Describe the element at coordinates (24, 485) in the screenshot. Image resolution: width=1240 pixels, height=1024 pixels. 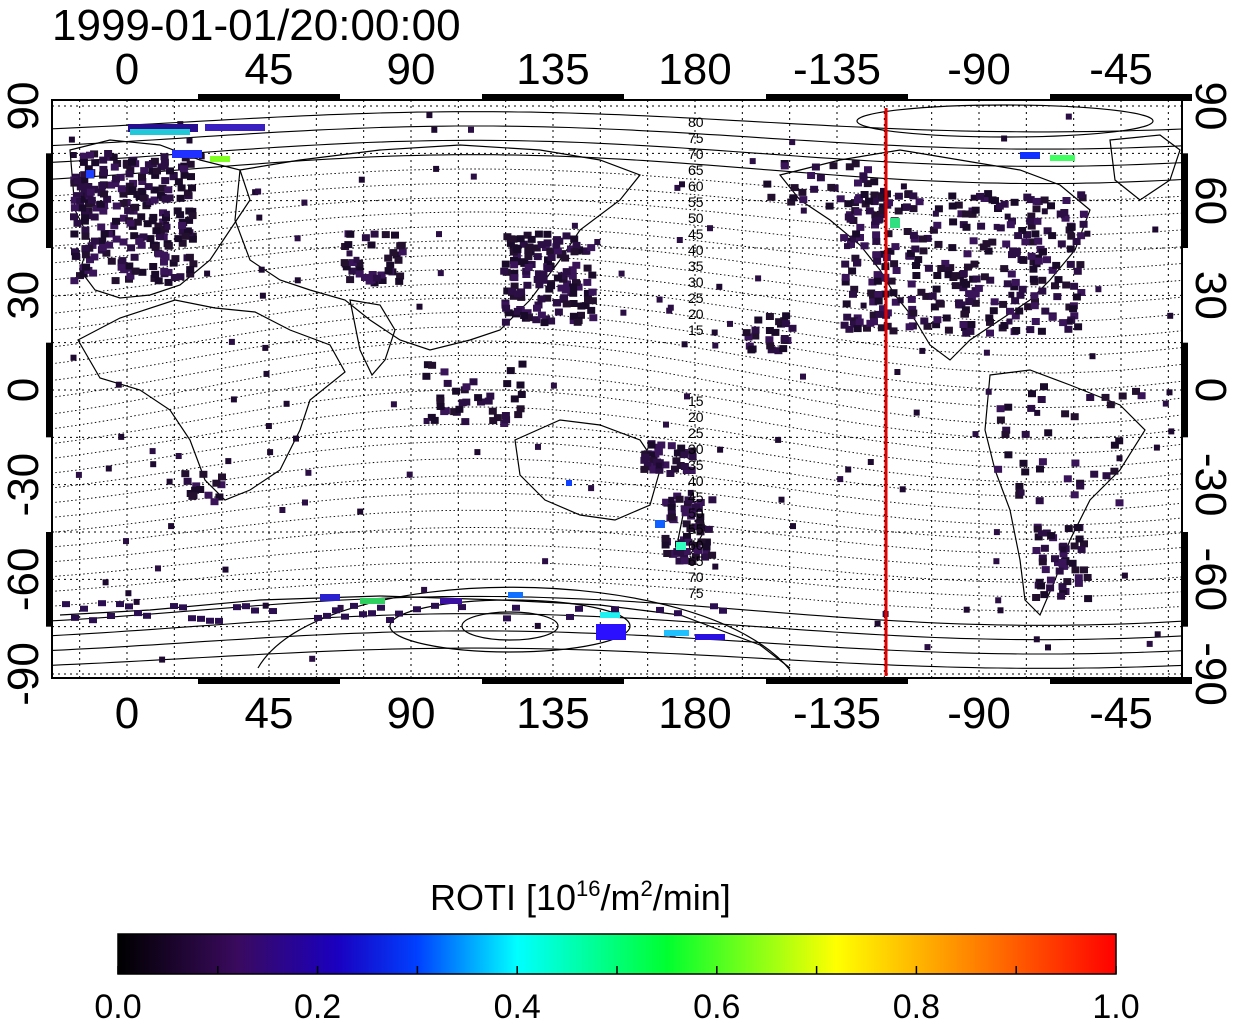
I see `lat-tick-label-left: -30` at that location.